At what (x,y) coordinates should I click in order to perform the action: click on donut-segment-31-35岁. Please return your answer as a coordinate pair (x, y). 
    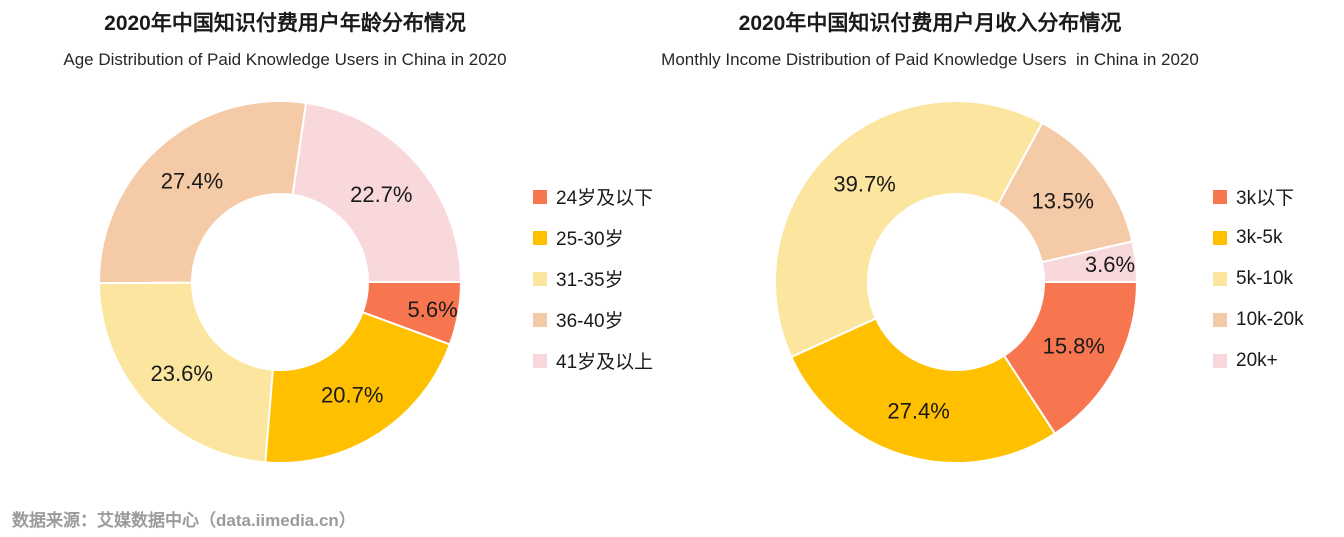
    Looking at the image, I should click on (186, 372).